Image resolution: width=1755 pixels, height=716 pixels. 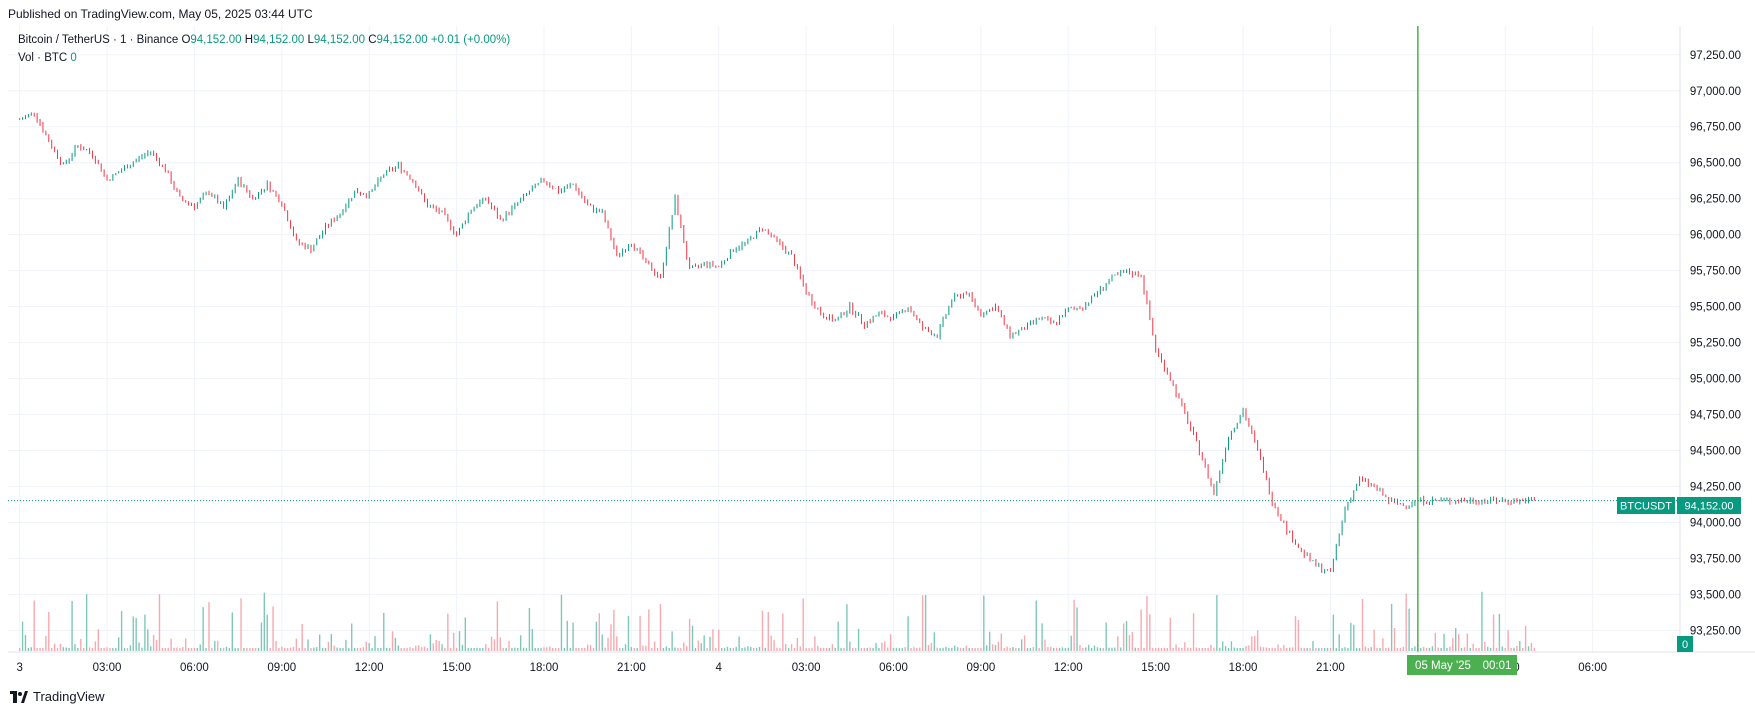 I want to click on x-tick-label: 4, so click(x=719, y=668).